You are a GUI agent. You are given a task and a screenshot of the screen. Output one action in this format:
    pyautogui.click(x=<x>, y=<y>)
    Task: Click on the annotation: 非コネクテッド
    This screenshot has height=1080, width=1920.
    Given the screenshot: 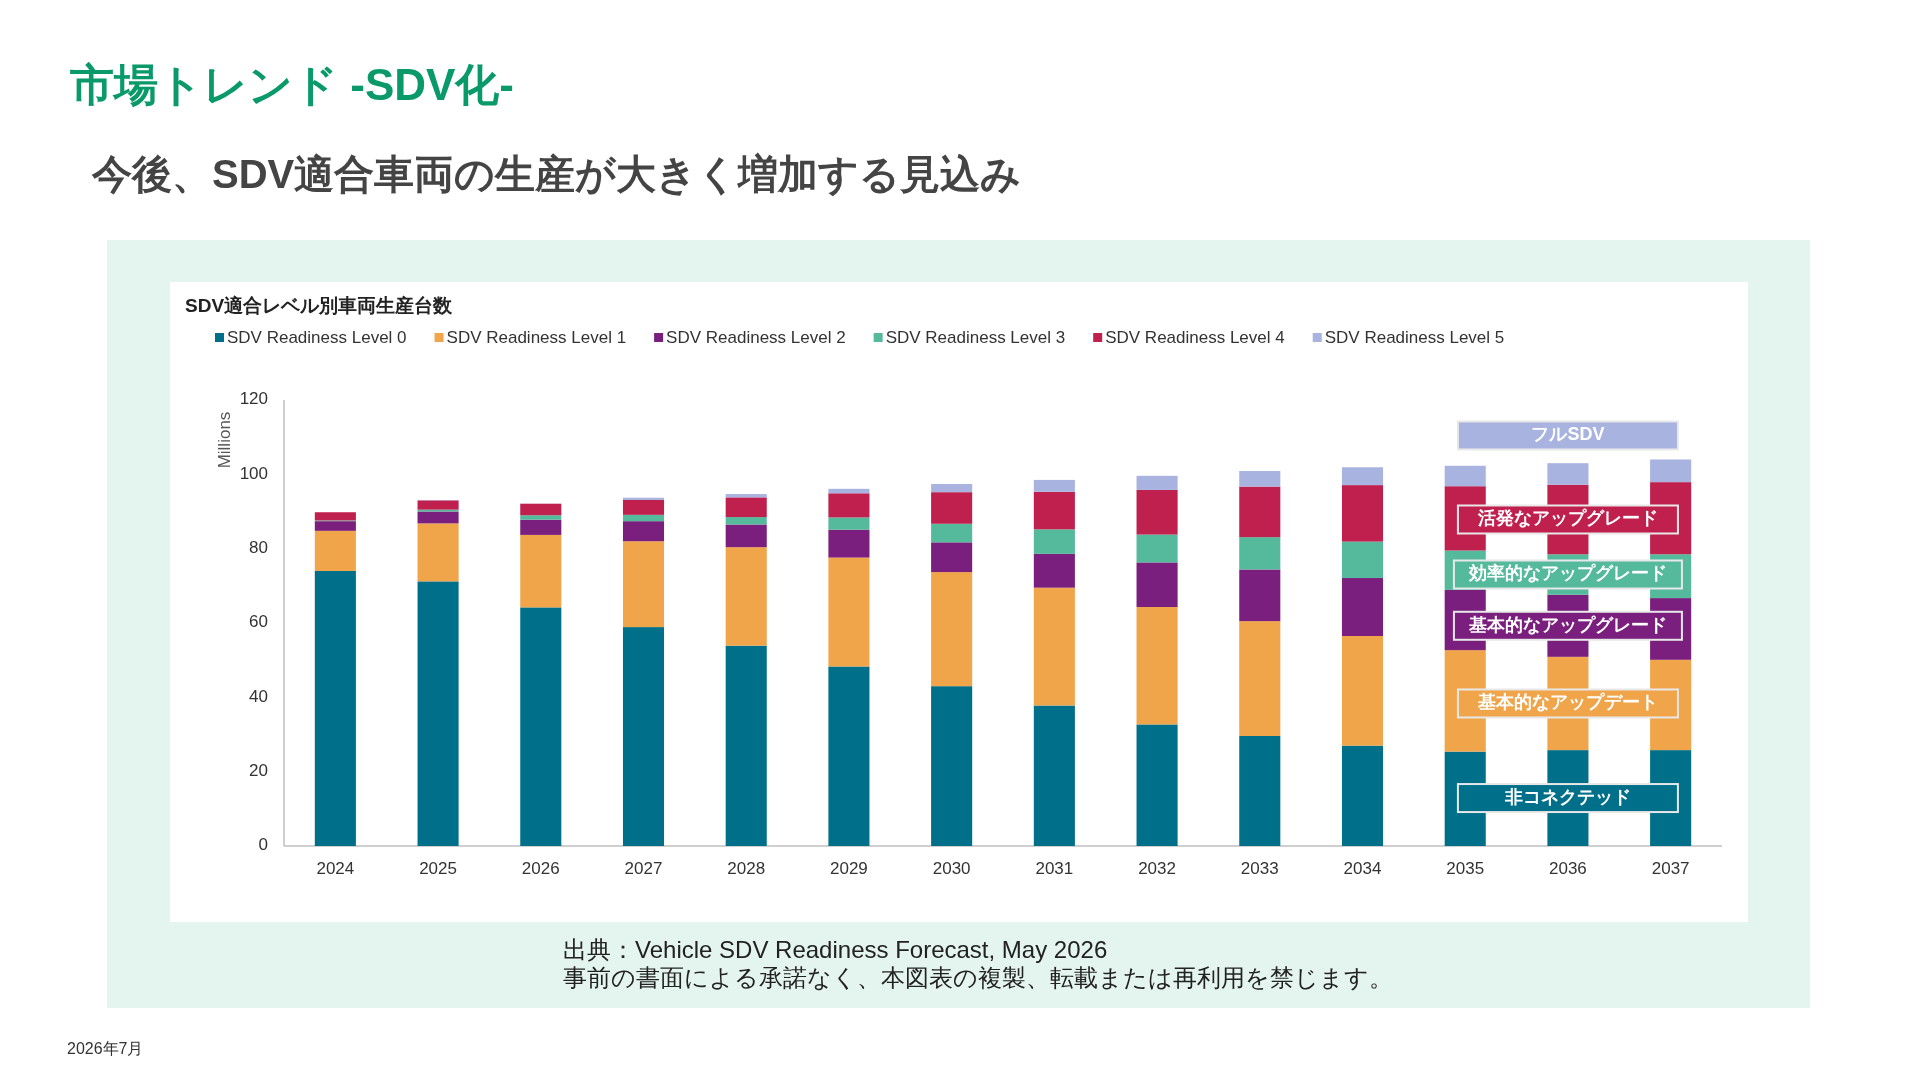 What is the action you would take?
    pyautogui.click(x=1567, y=796)
    